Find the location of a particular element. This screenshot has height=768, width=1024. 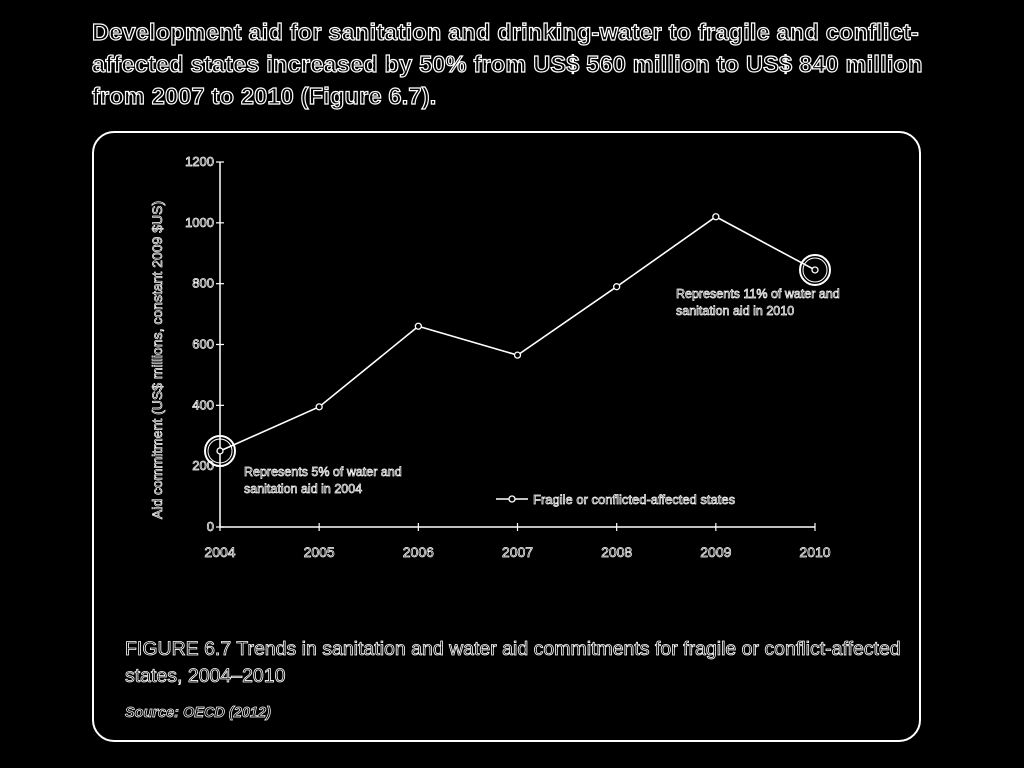

x-tick-label: 2010 is located at coordinates (814, 552).